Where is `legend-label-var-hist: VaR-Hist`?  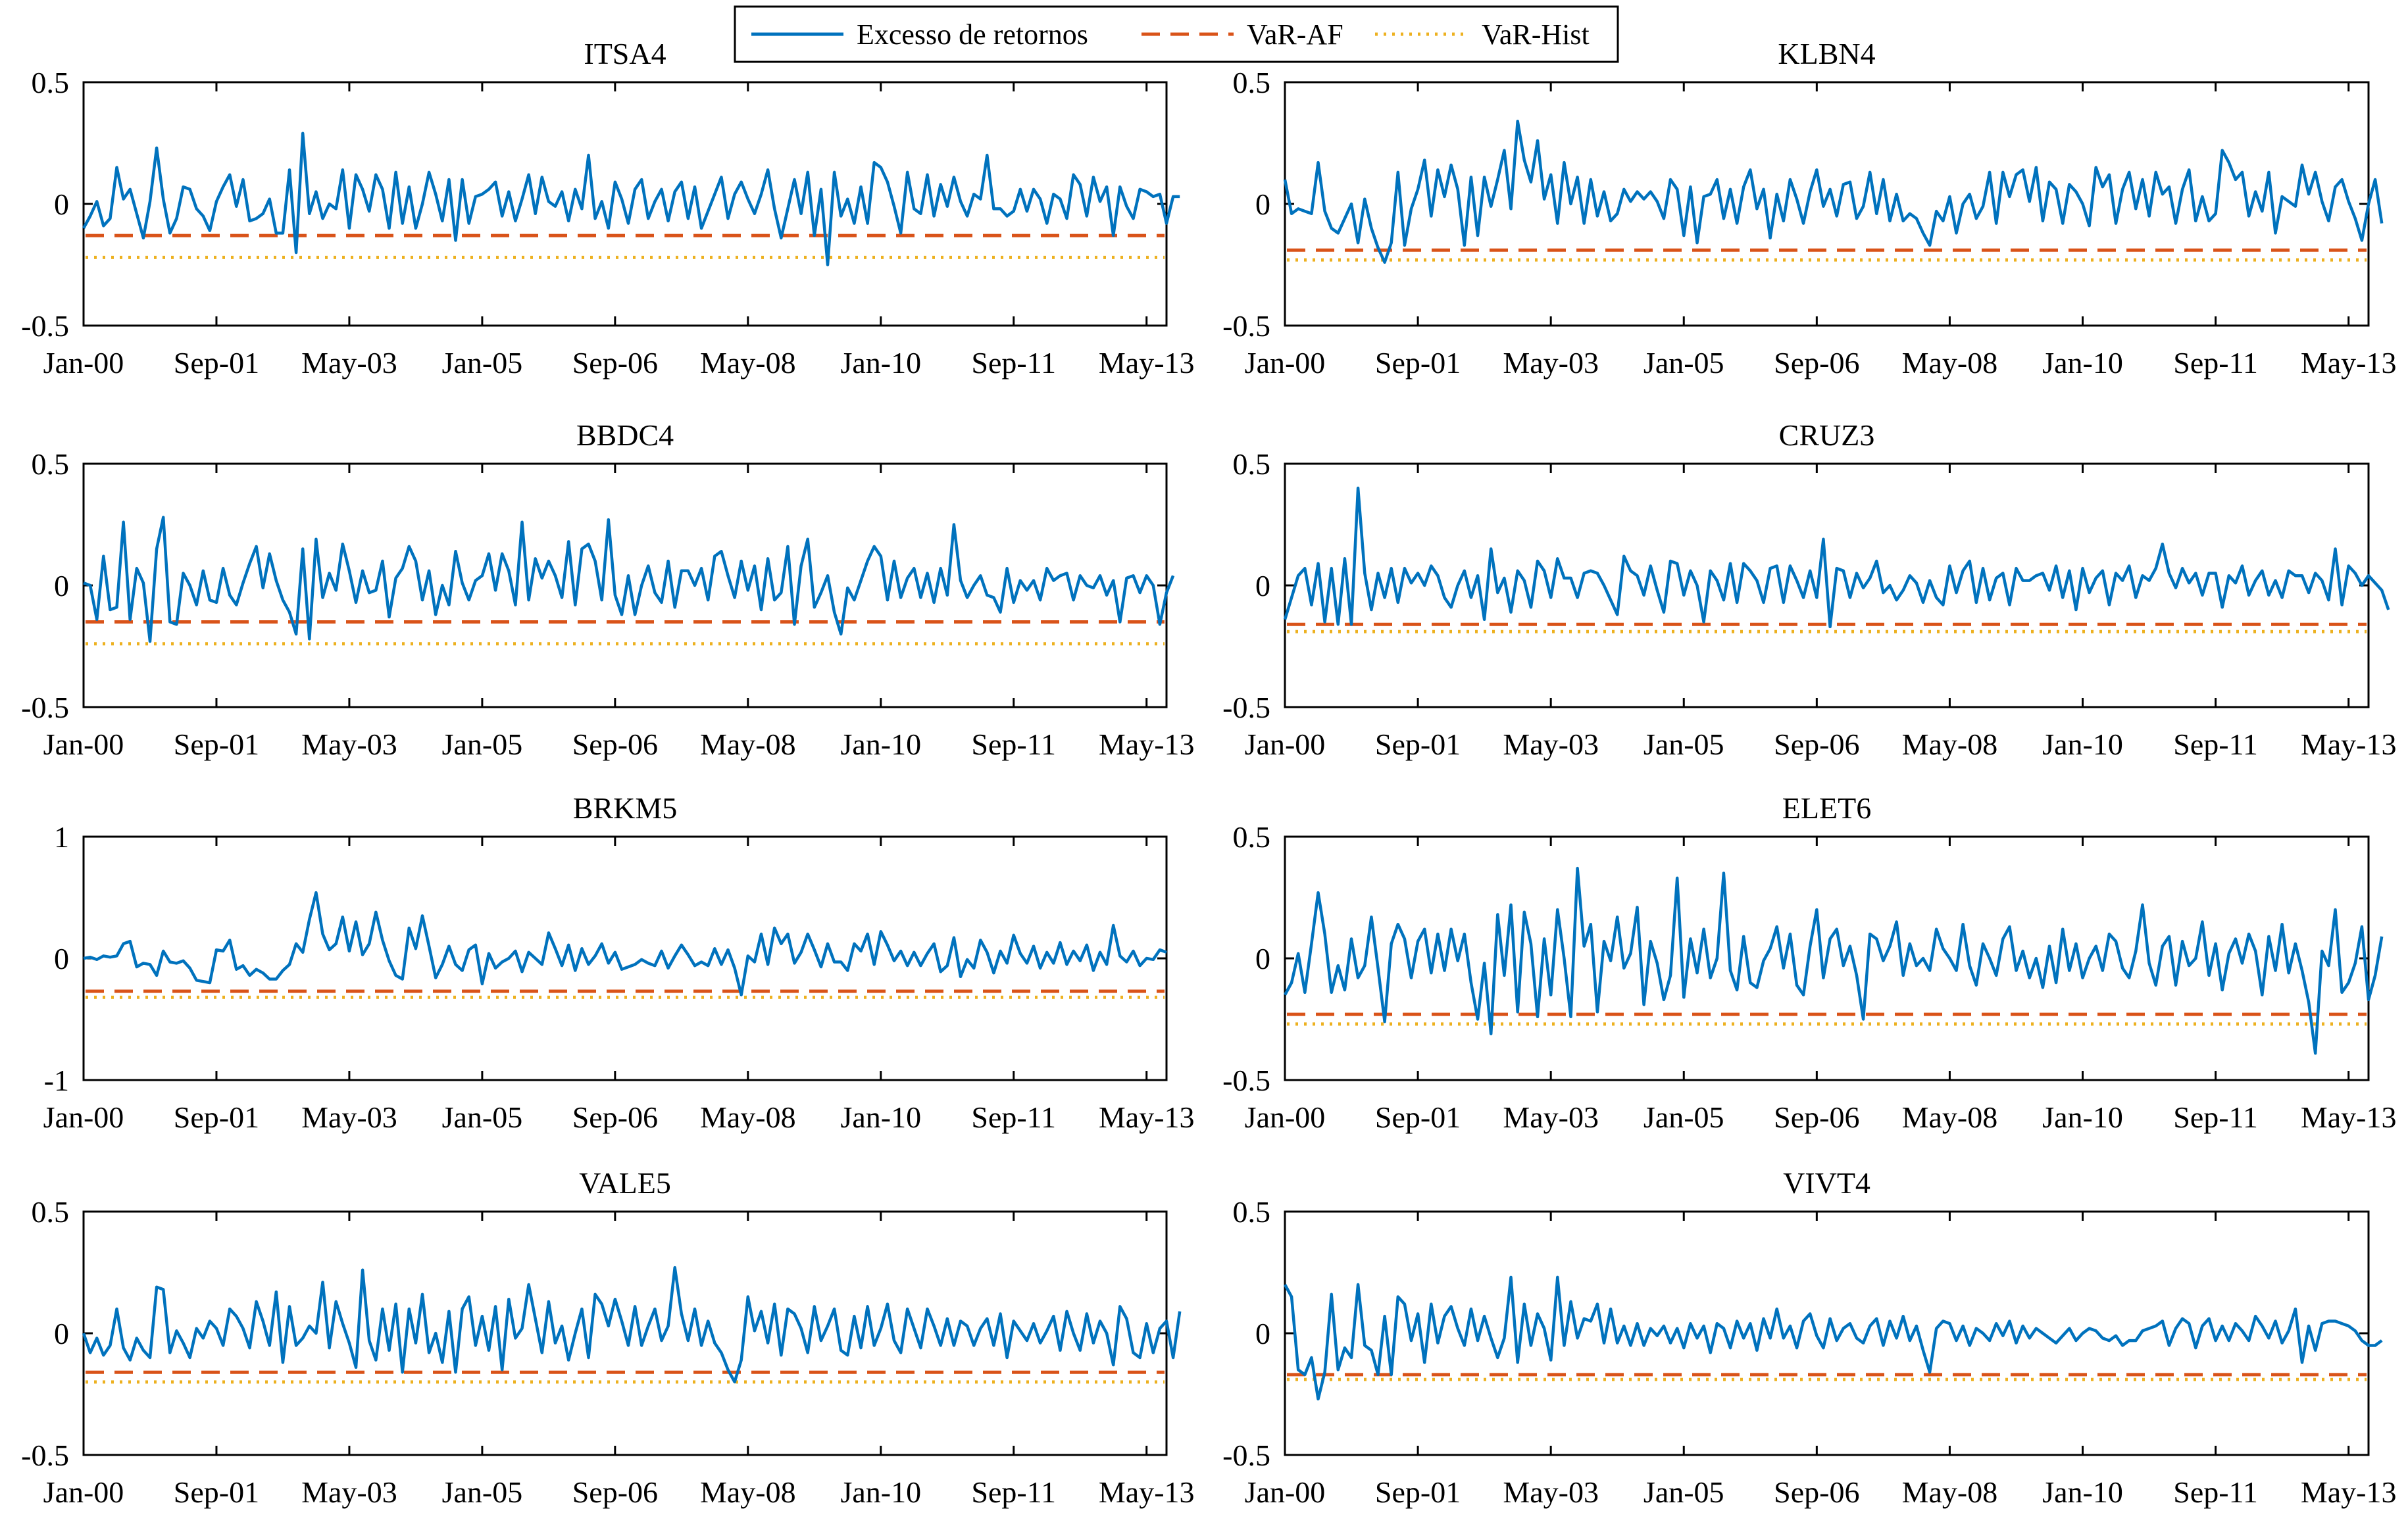 legend-label-var-hist: VaR-Hist is located at coordinates (1536, 34).